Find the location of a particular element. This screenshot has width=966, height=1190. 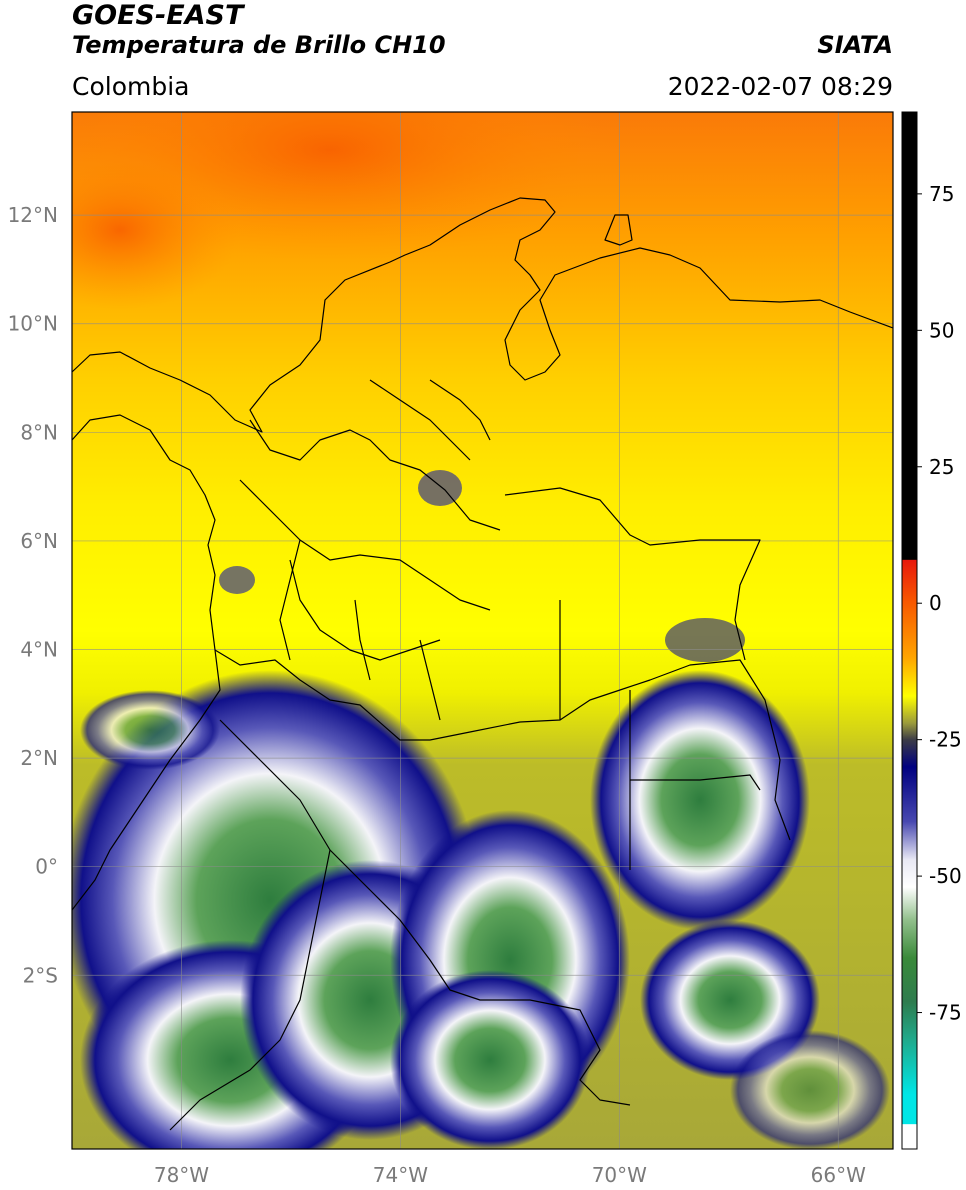

lat-tick-label: 12°N is located at coordinates (33, 215).